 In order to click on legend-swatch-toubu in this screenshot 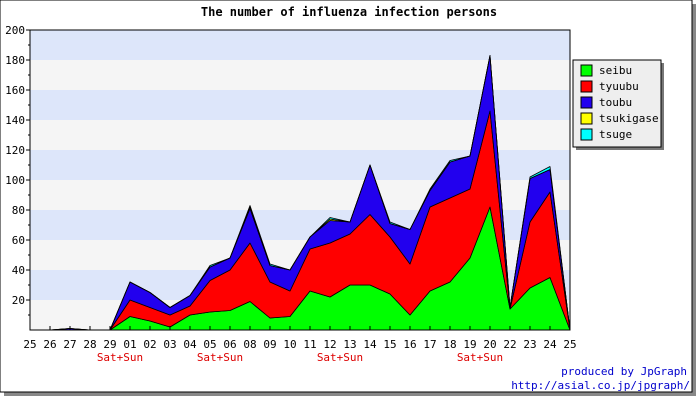, I will do `click(586, 102)`.